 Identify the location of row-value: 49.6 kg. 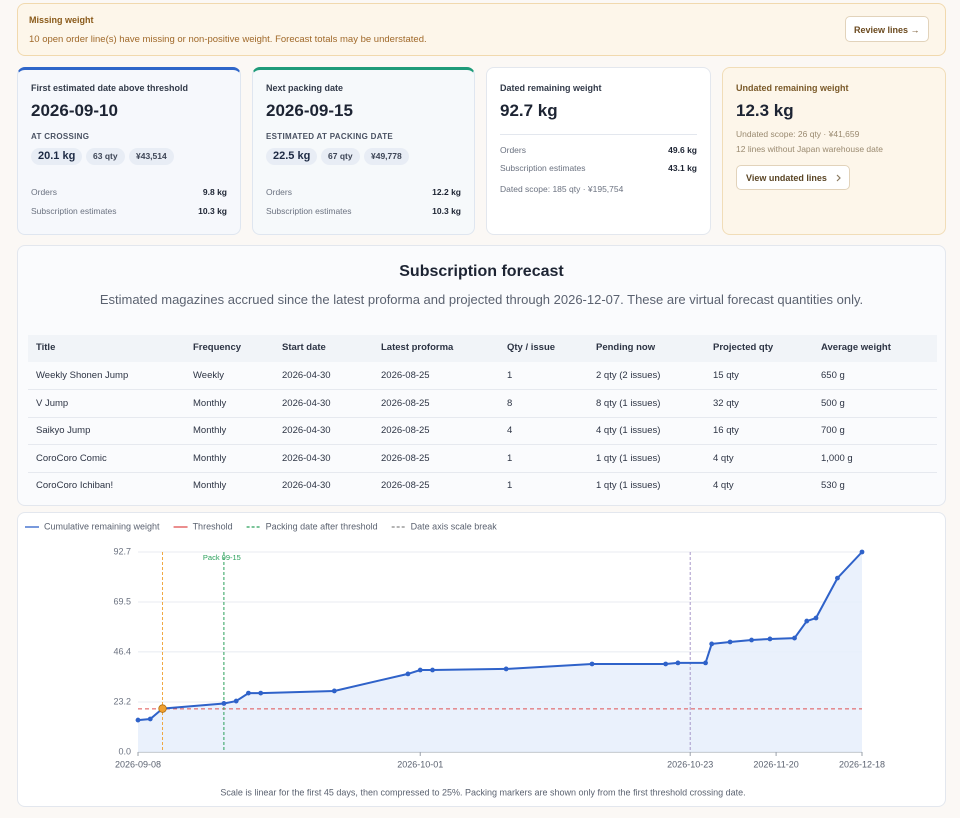
(682, 150).